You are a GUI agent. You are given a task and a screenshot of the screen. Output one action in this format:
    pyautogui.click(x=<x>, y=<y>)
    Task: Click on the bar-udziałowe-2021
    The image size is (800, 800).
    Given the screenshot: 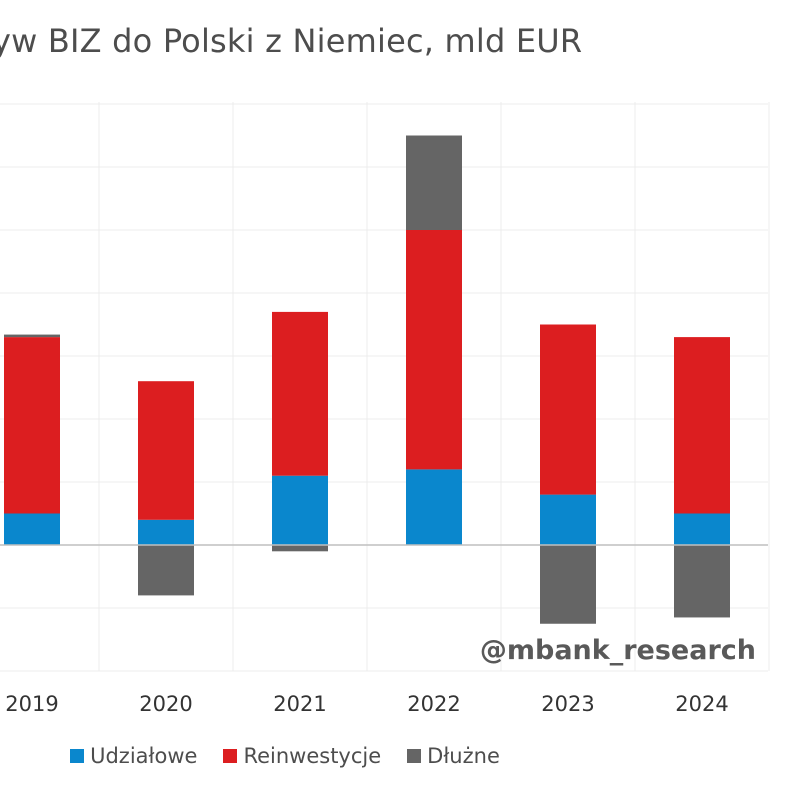 What is the action you would take?
    pyautogui.click(x=300, y=510)
    